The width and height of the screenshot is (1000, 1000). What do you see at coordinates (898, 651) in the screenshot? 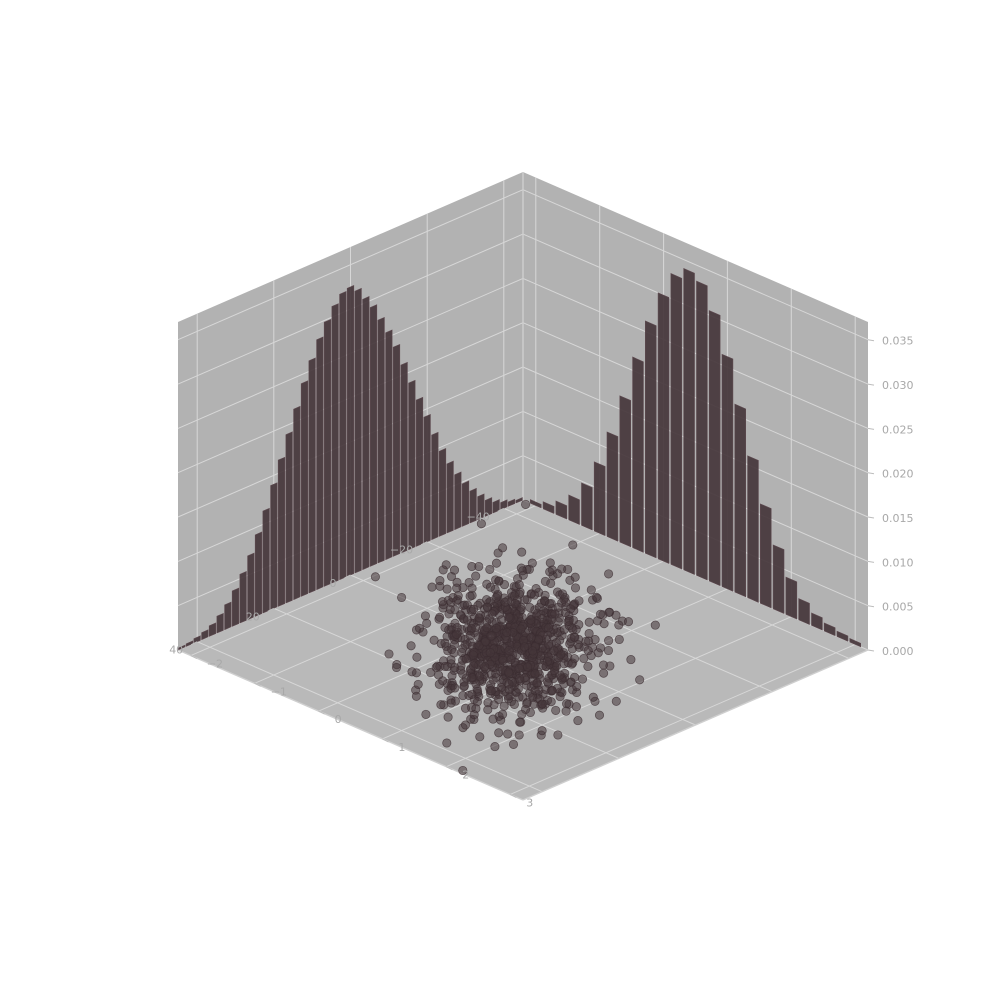
I see `z-tick-label: 0.000` at bounding box center [898, 651].